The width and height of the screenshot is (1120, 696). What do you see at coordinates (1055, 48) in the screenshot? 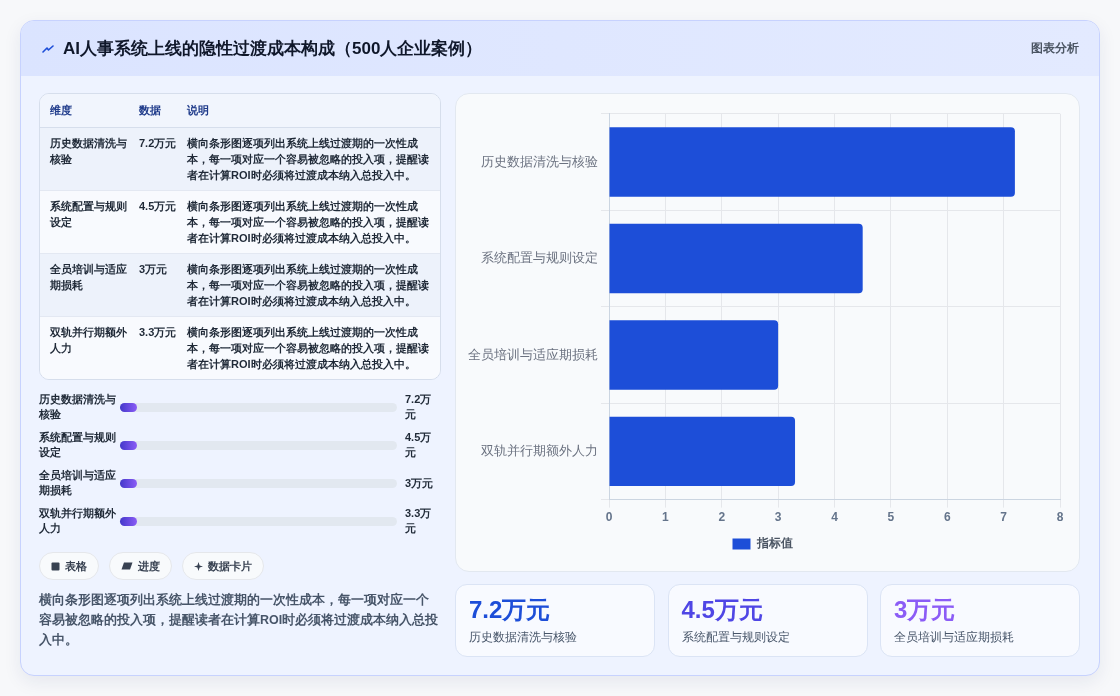
I see `text: 图表分析` at bounding box center [1055, 48].